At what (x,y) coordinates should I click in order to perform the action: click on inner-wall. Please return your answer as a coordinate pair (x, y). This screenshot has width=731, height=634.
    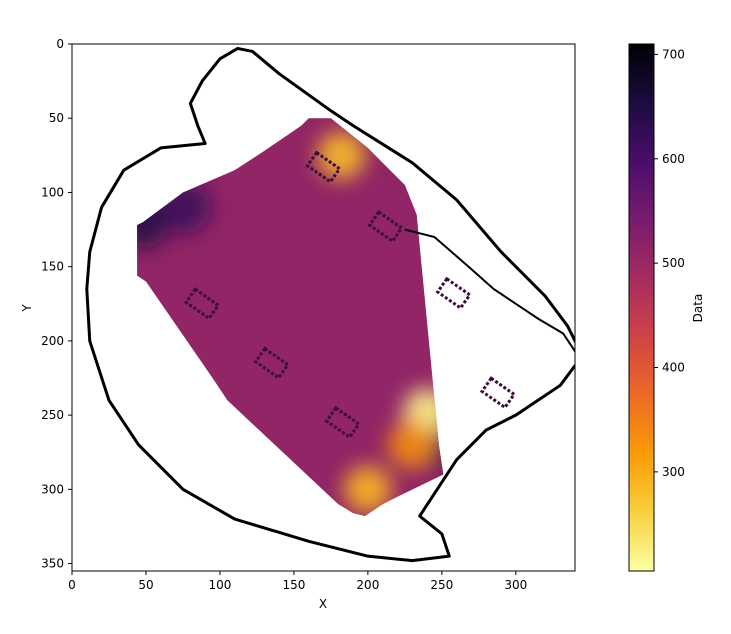
    Looking at the image, I should click on (489, 291).